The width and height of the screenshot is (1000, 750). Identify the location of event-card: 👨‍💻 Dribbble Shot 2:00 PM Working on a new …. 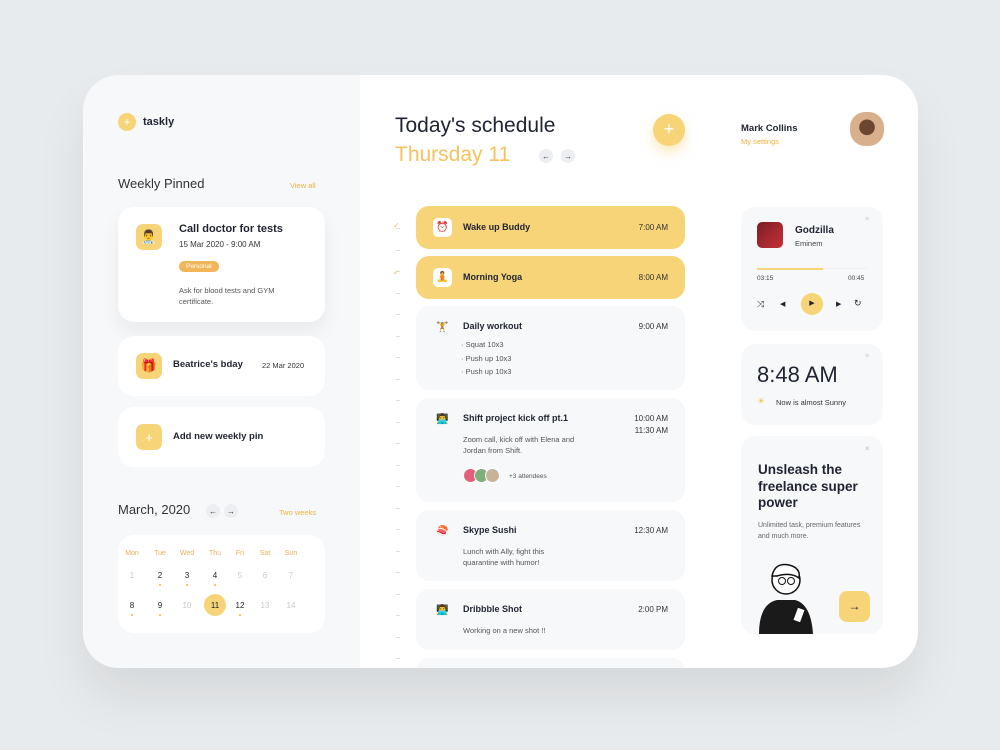
(550, 619).